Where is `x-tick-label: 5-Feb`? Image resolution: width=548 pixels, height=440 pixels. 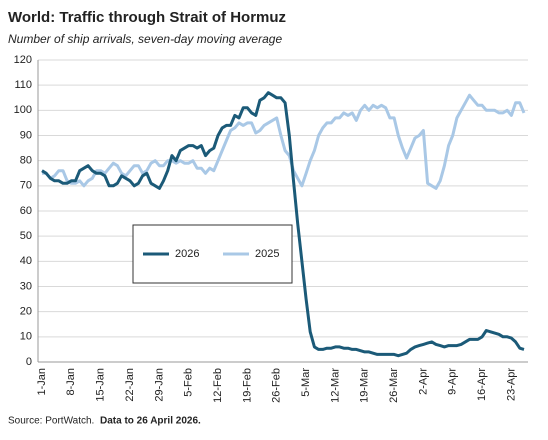 x-tick-label: 5-Feb is located at coordinates (189, 382).